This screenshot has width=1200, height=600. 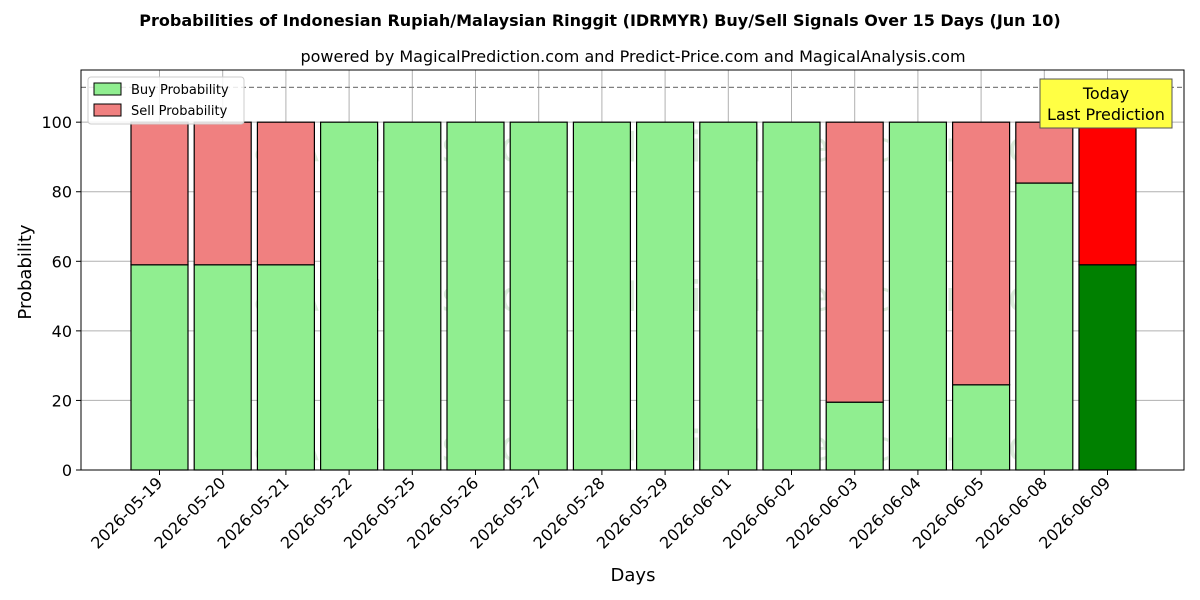 What do you see at coordinates (62, 331) in the screenshot?
I see `y-tick-label: 40` at bounding box center [62, 331].